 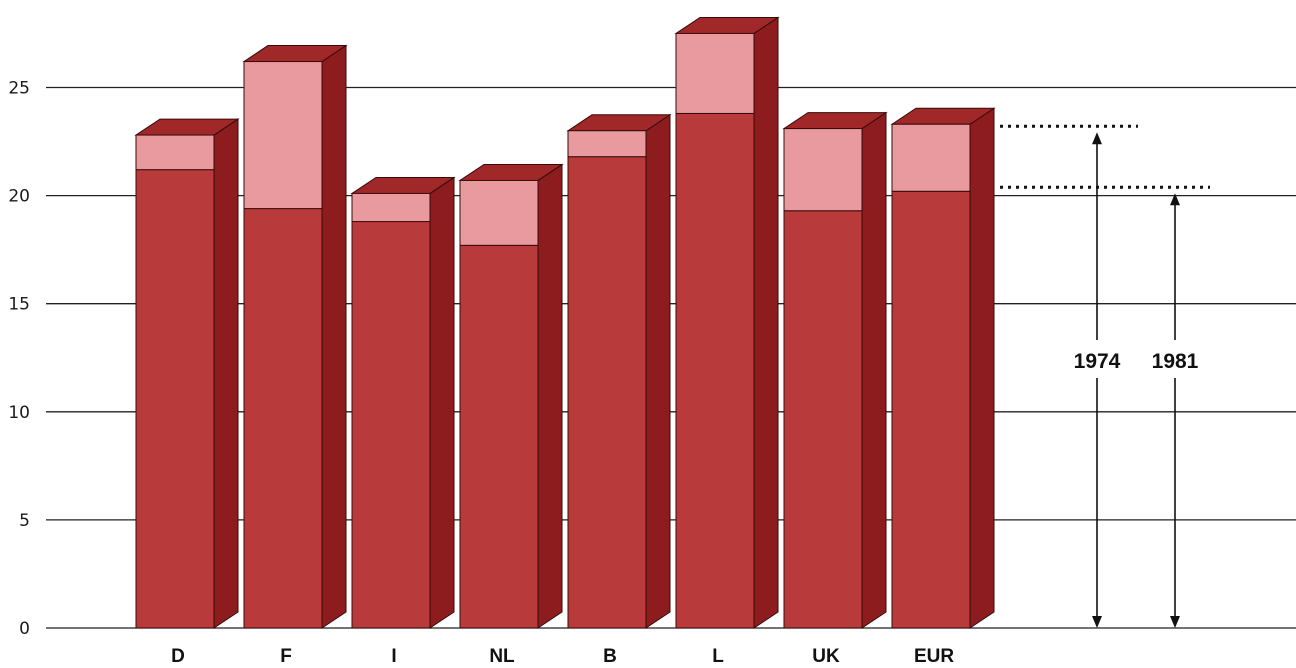 I want to click on bar-d, so click(x=187, y=373).